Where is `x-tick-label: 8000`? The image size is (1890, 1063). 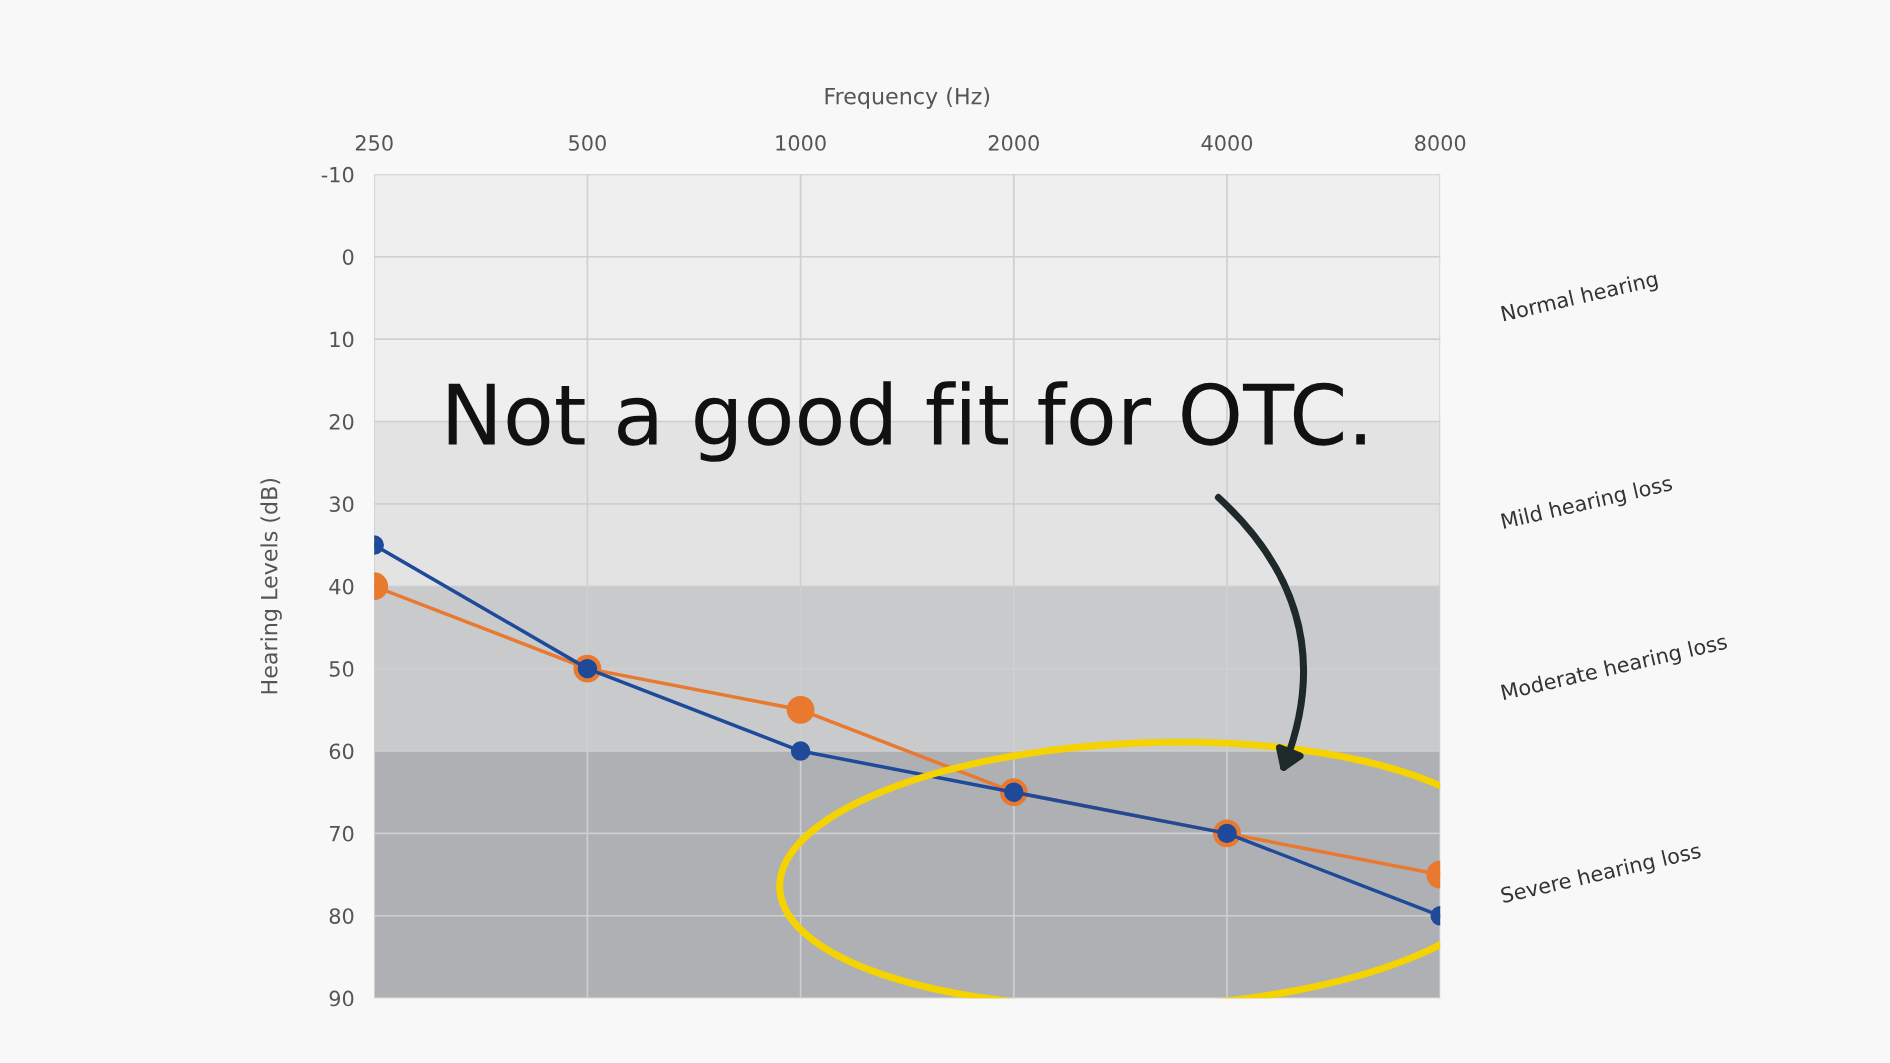
x-tick-label: 8000 is located at coordinates (1440, 143).